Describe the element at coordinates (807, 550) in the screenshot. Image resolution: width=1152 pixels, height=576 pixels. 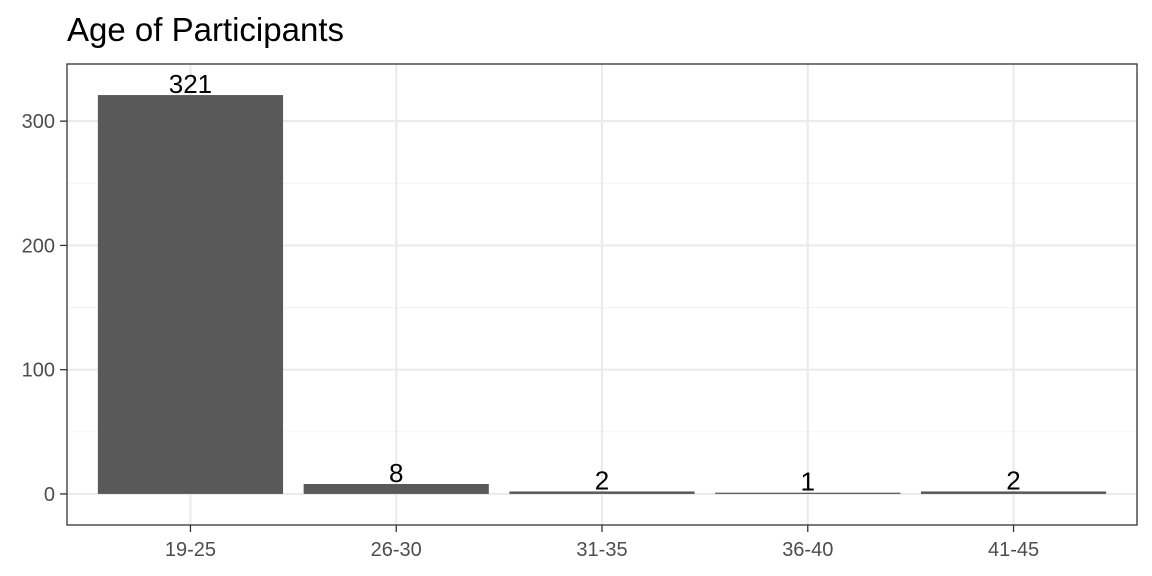
I see `x-tick-label: 36-40` at that location.